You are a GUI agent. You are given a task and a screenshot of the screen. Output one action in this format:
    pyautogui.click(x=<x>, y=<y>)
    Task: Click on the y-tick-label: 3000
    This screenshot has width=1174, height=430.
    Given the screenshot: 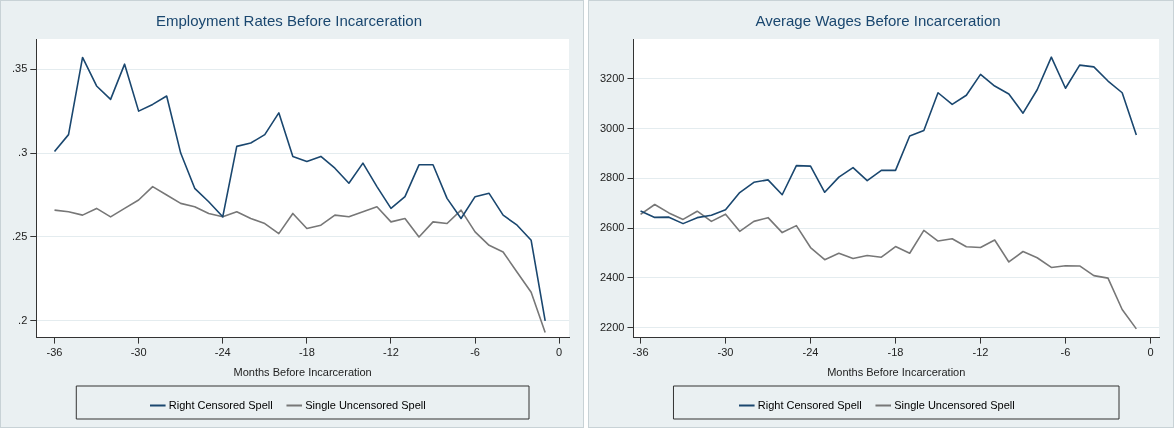 What is the action you would take?
    pyautogui.click(x=612, y=127)
    